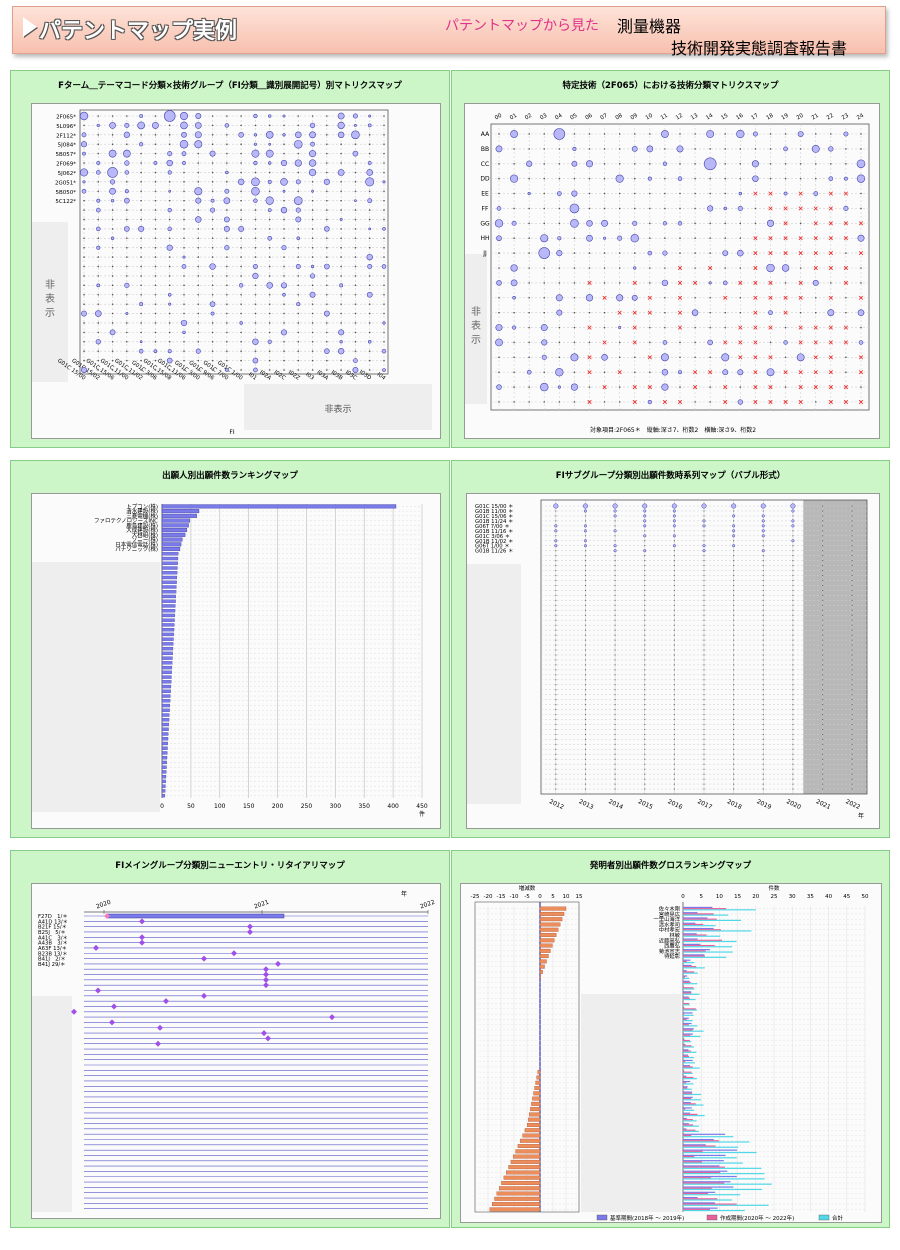  Describe the element at coordinates (579, 897) in the screenshot. I see `left-tick-label: 15` at that location.